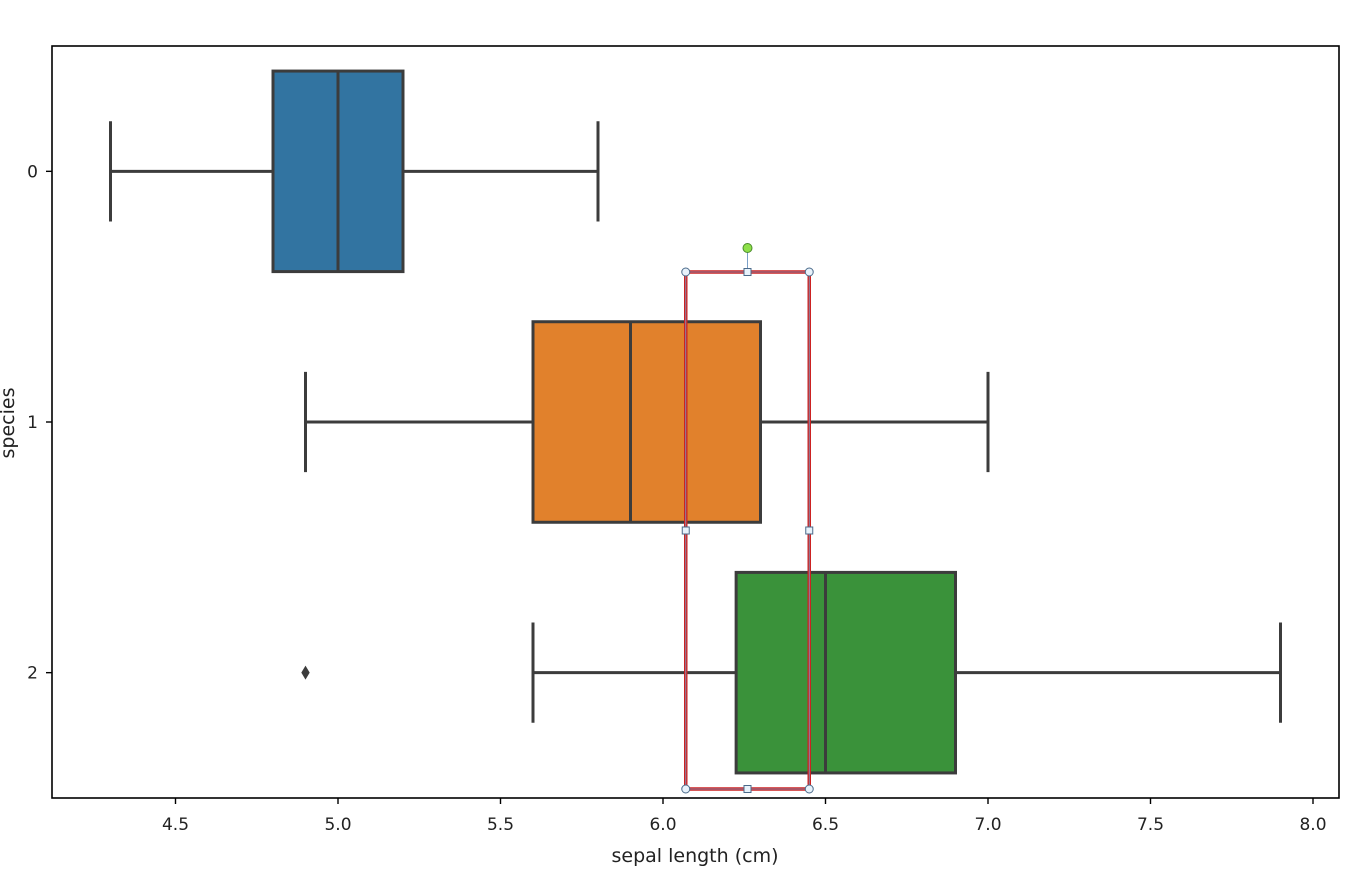 This screenshot has height=871, width=1356. Describe the element at coordinates (39, 423) in the screenshot. I see `y-axis: 0 1 2` at that location.